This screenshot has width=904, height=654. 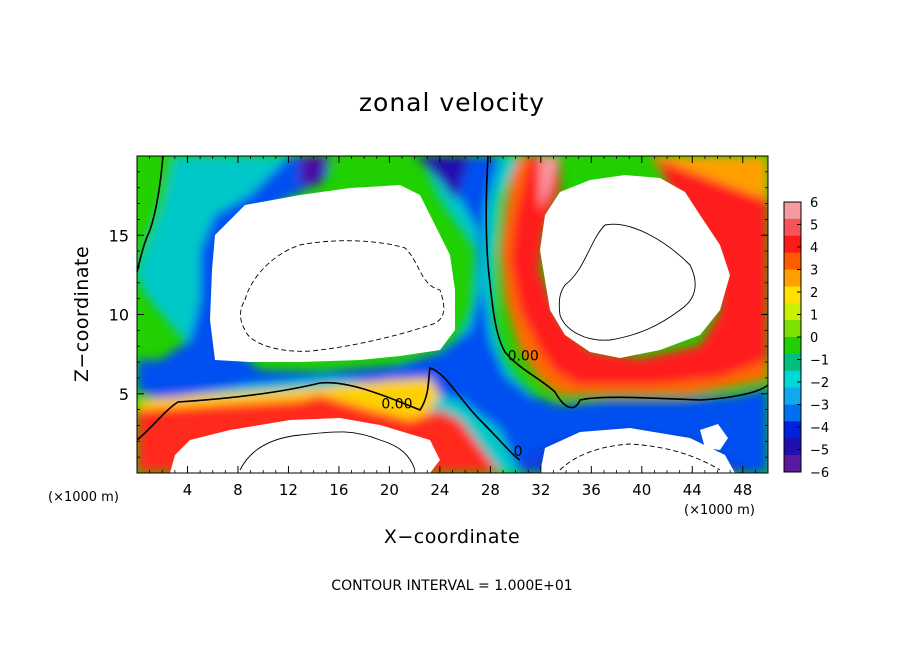 What do you see at coordinates (819, 361) in the screenshot?
I see `colorbar-tick-label: −1` at bounding box center [819, 361].